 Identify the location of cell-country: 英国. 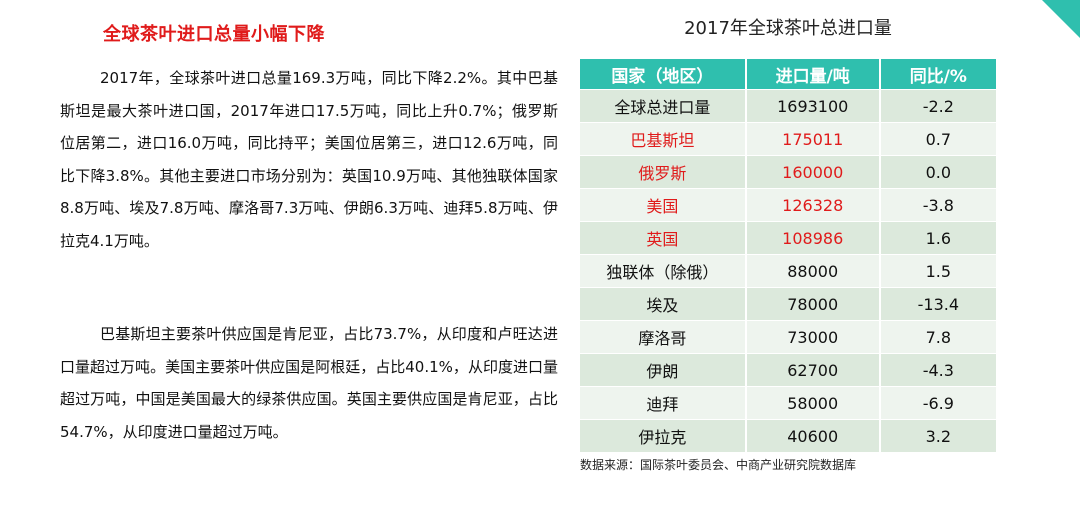
(662, 238).